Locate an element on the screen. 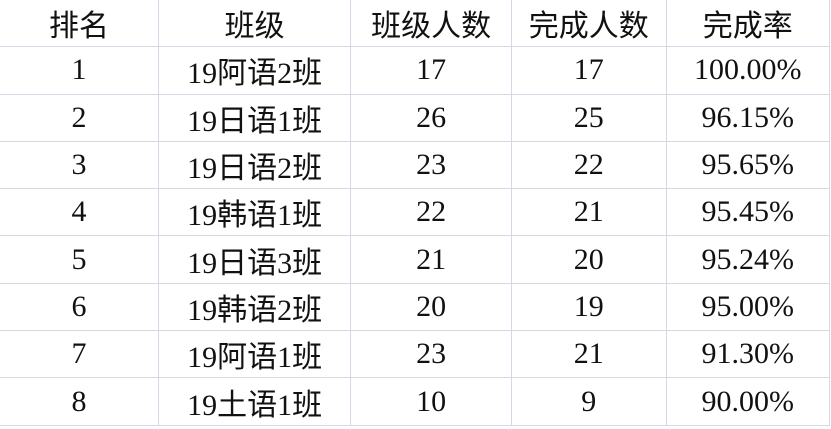 The image size is (831, 429). completed-cell: 17 is located at coordinates (588, 70).